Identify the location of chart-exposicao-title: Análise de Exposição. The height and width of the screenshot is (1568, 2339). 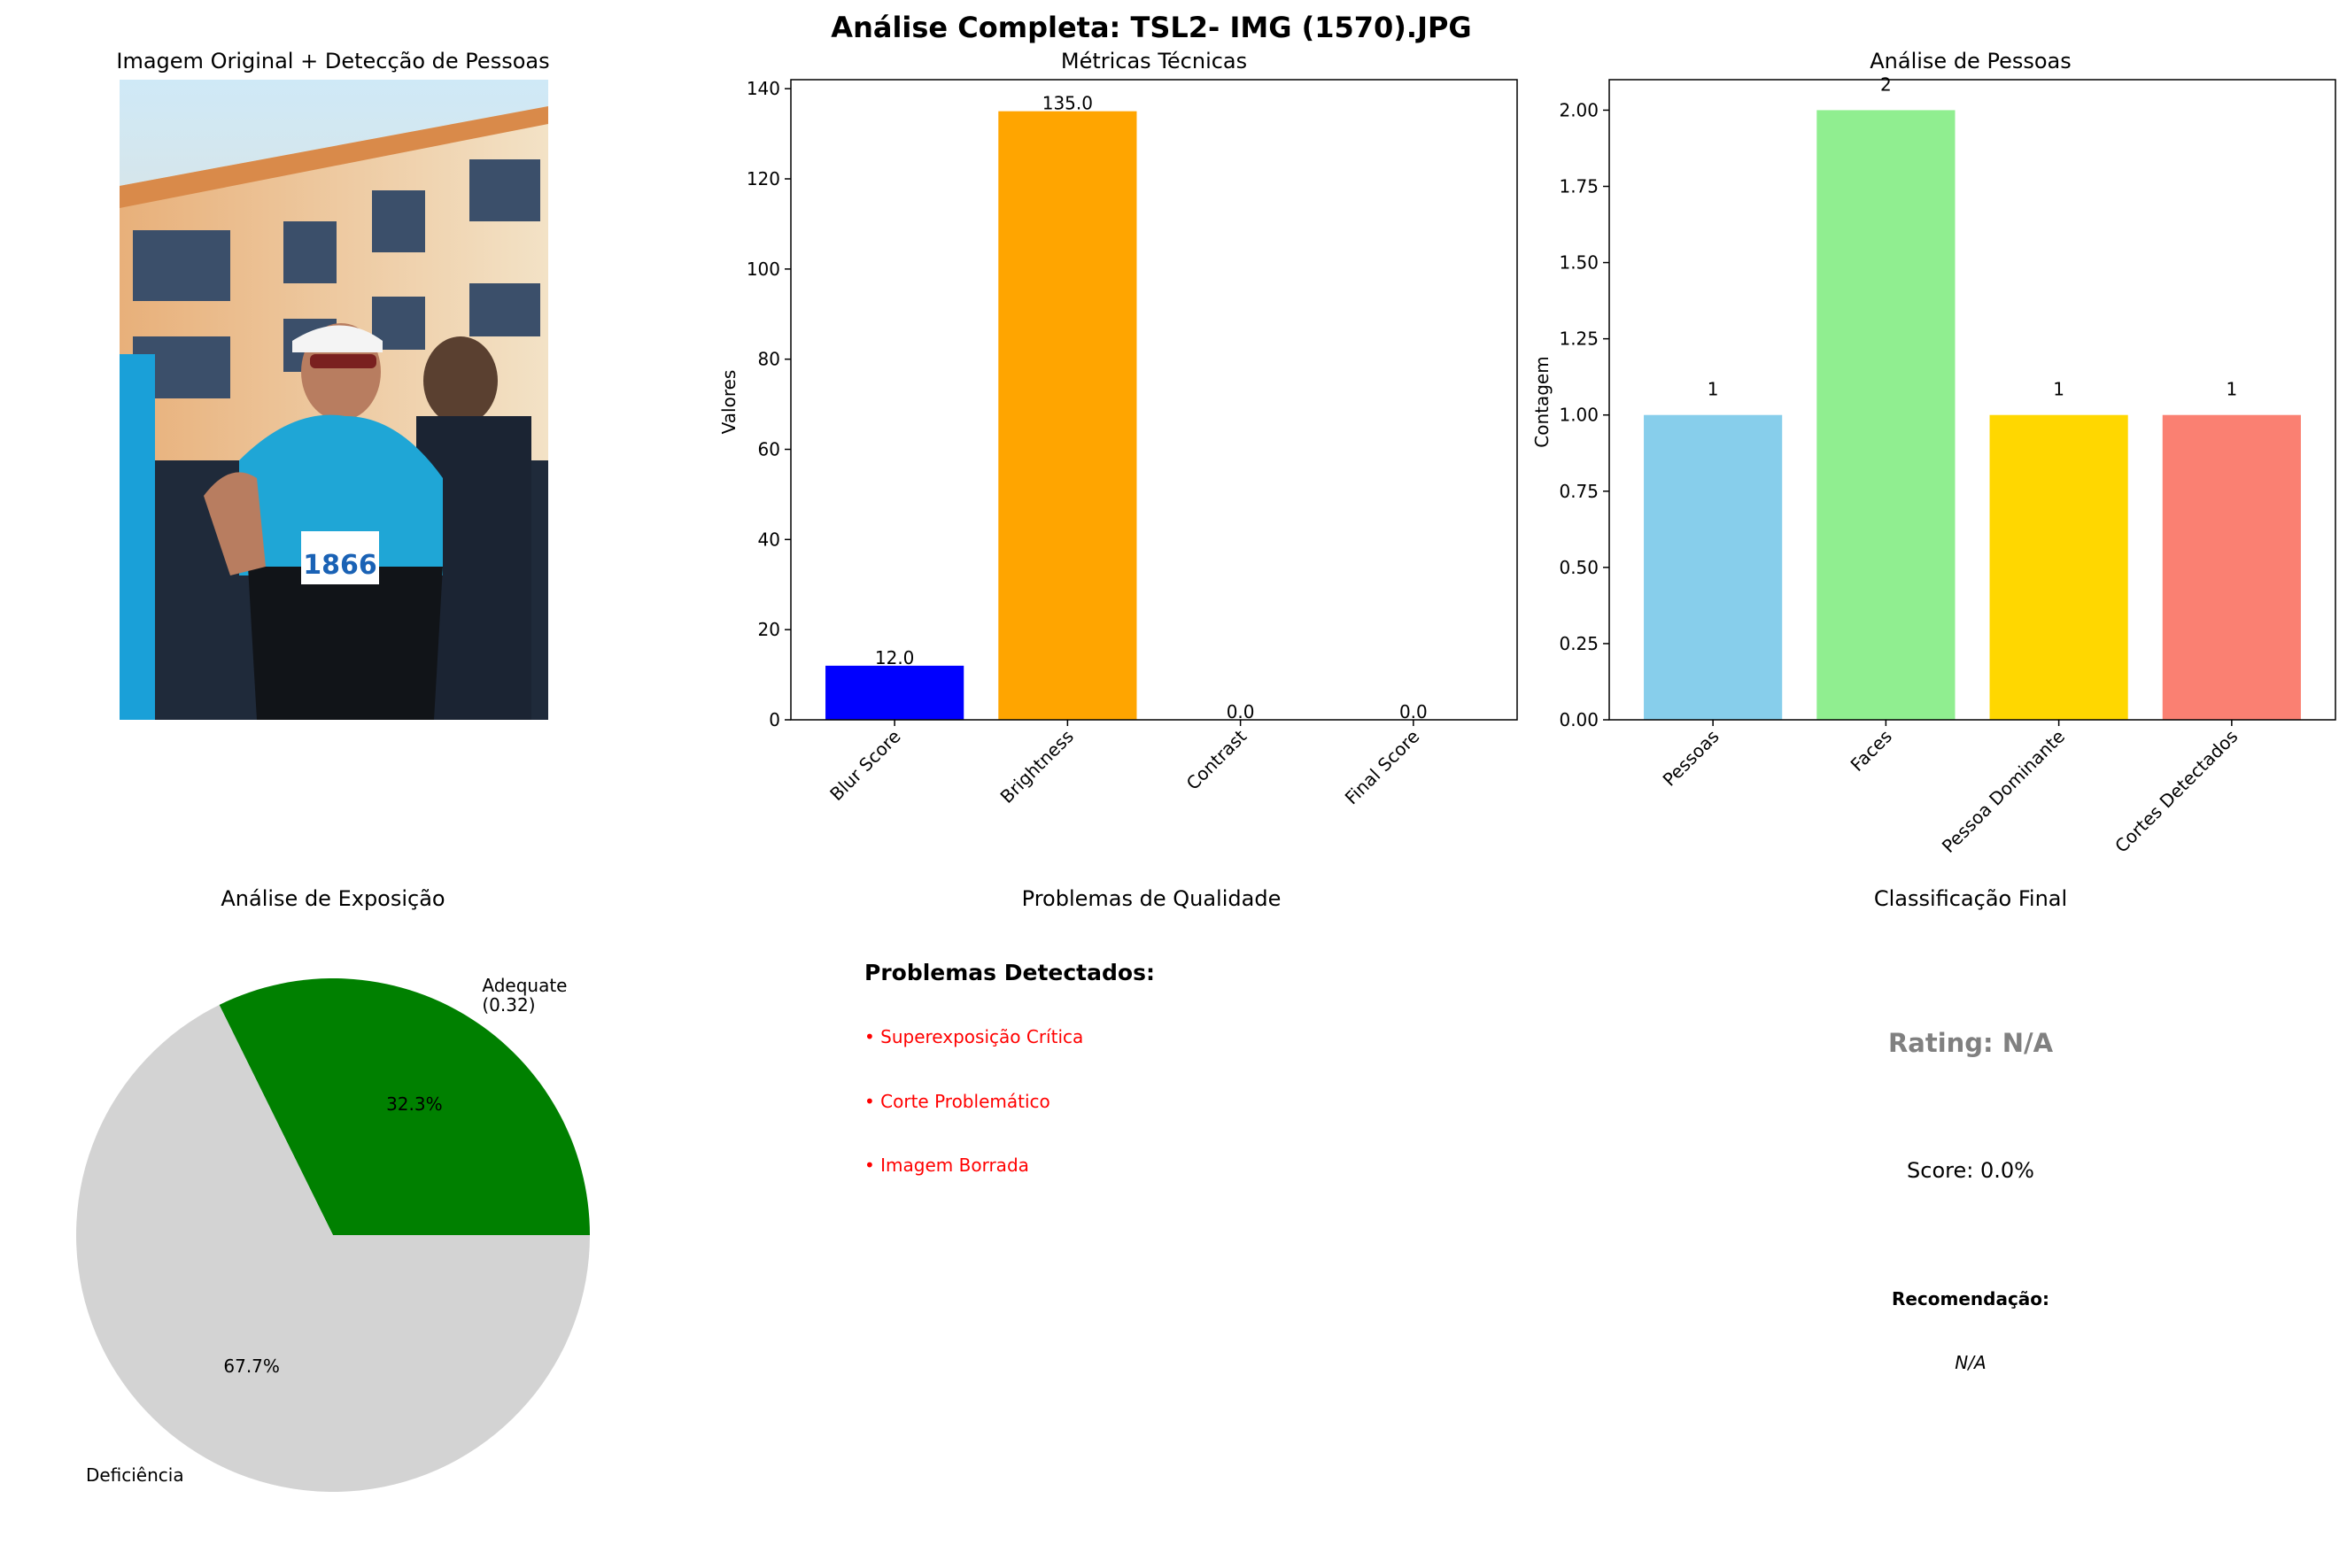
(333, 898).